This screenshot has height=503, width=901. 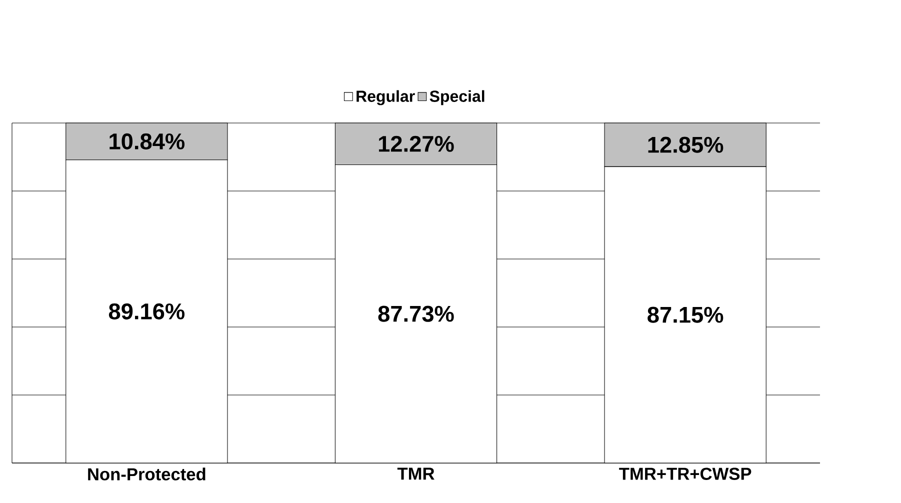 What do you see at coordinates (147, 474) in the screenshot?
I see `x-tick-label: Non-Protected` at bounding box center [147, 474].